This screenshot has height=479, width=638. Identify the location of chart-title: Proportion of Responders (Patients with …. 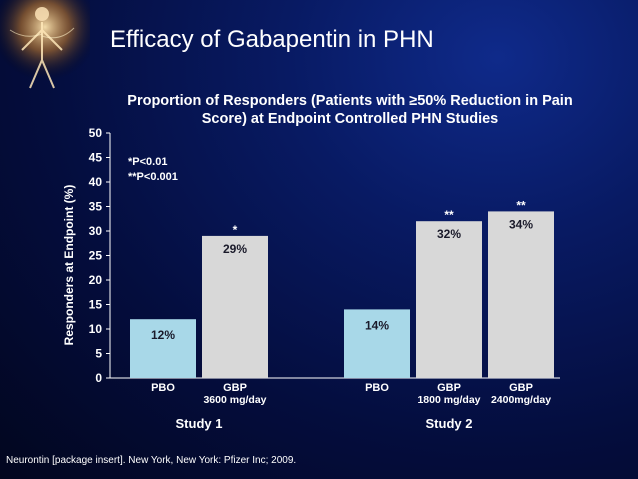
(350, 110).